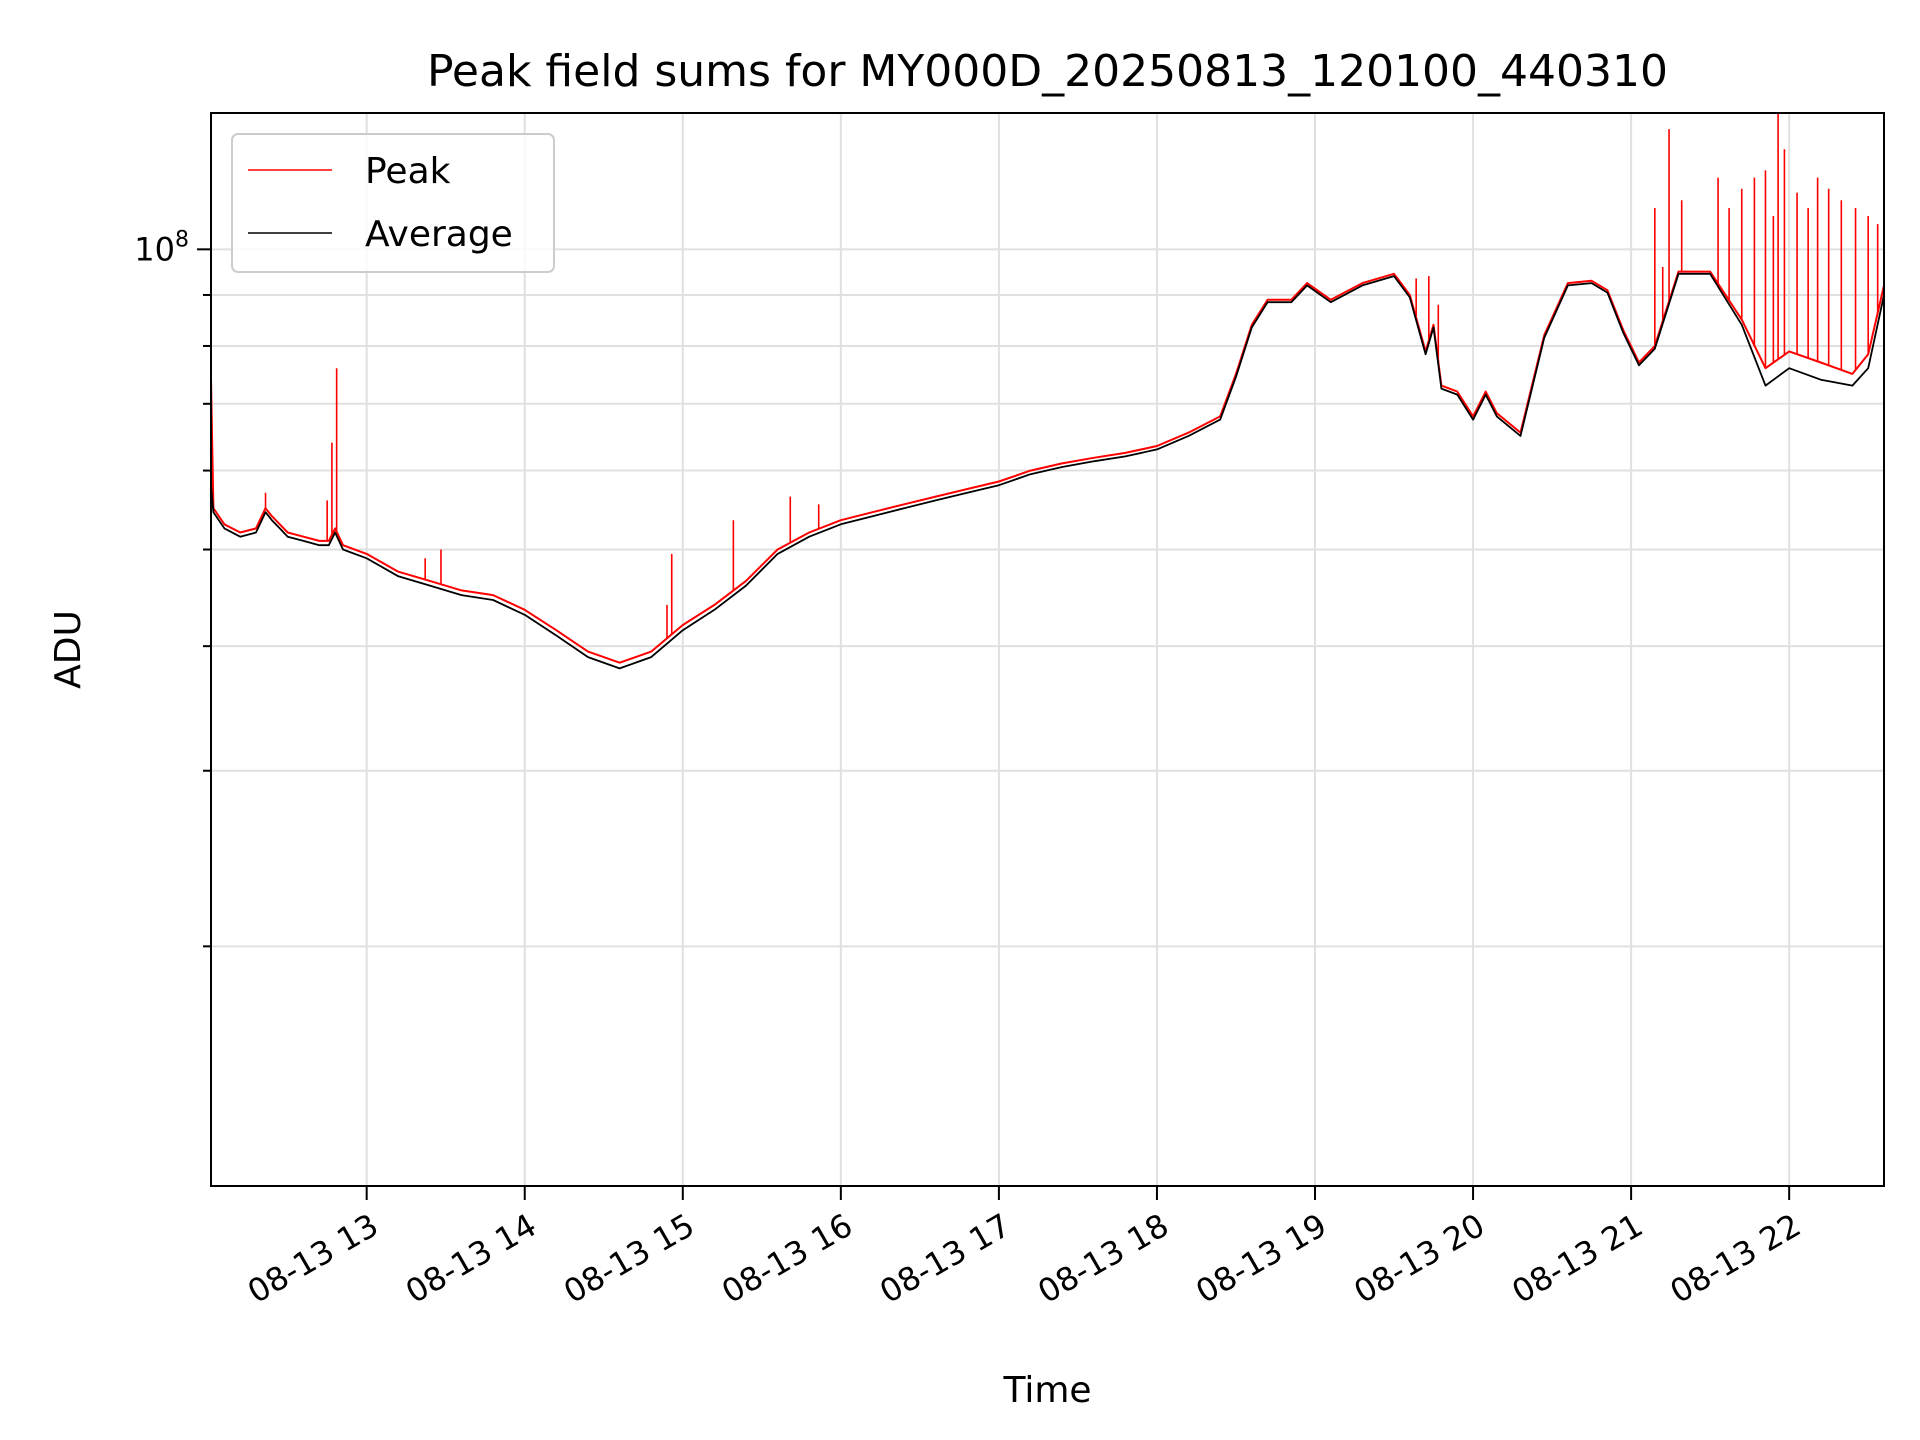  What do you see at coordinates (161, 247) in the screenshot?
I see `y-tick-label: 108` at bounding box center [161, 247].